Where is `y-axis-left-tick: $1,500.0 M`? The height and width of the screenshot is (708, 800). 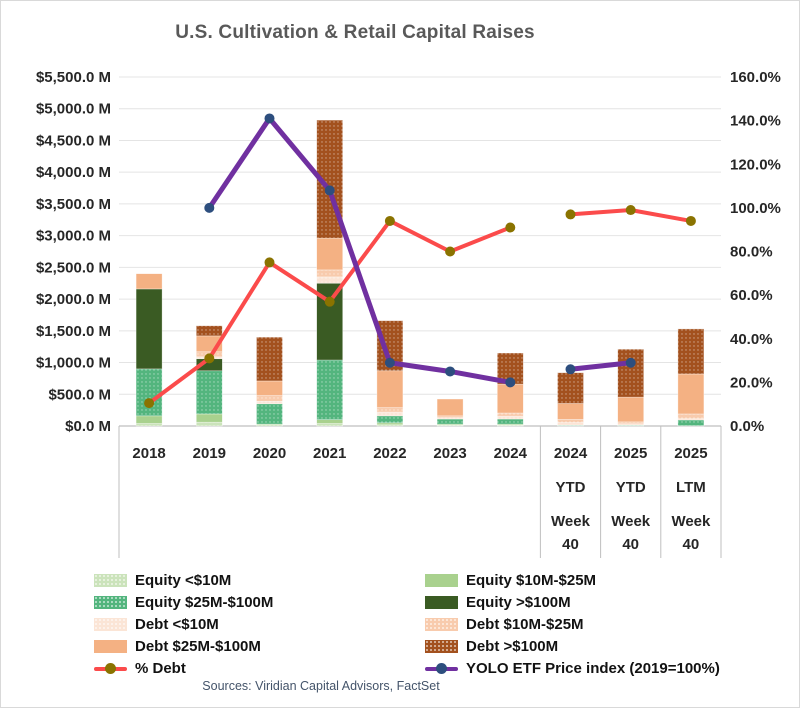 y-axis-left-tick: $1,500.0 M is located at coordinates (73, 331).